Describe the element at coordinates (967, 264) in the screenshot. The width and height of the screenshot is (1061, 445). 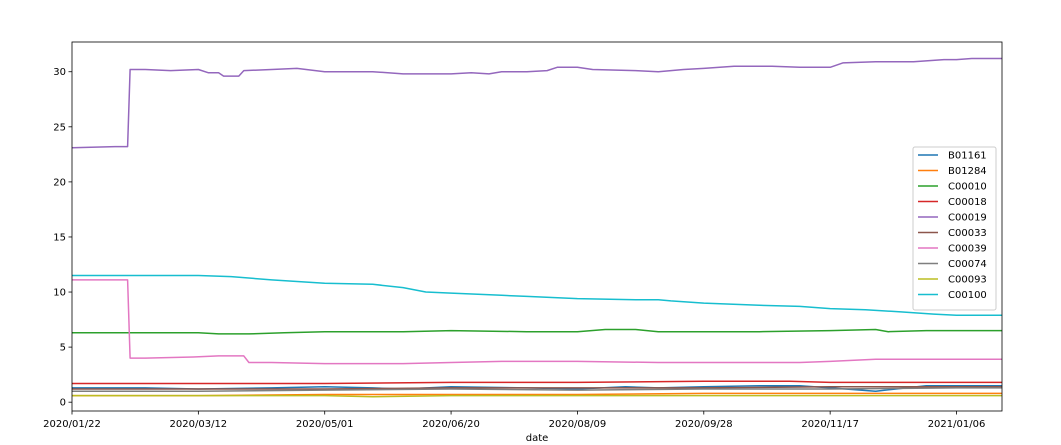
I see `legend-label: C00074` at that location.